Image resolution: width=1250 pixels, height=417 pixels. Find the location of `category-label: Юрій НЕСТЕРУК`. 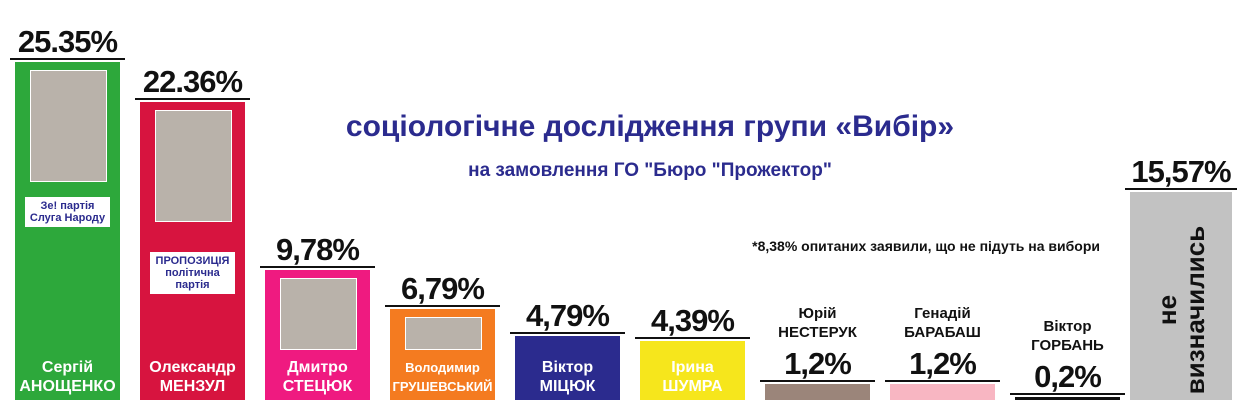

category-label: Юрій НЕСТЕРУК is located at coordinates (817, 323).